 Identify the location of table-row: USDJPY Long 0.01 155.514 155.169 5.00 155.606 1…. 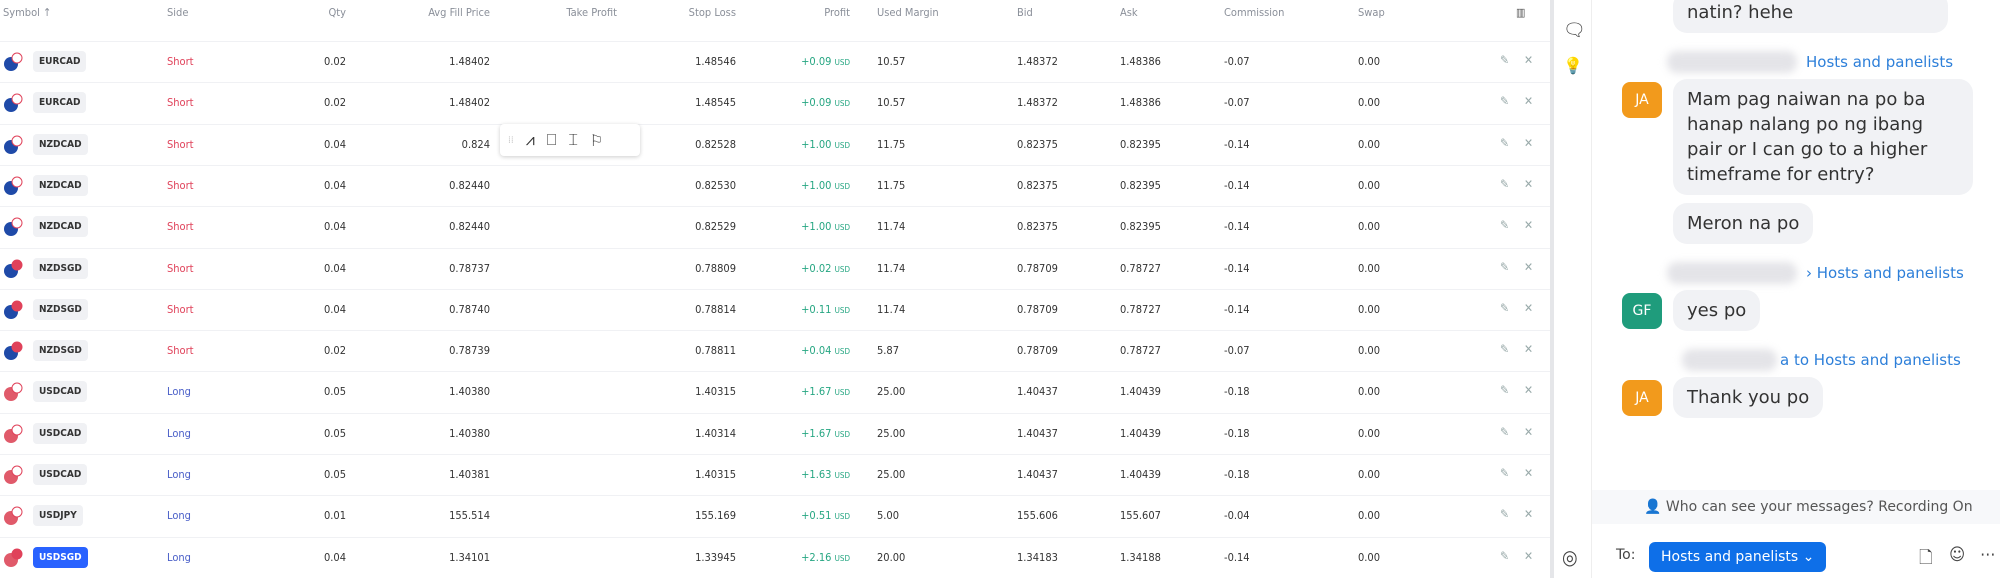
(775, 515).